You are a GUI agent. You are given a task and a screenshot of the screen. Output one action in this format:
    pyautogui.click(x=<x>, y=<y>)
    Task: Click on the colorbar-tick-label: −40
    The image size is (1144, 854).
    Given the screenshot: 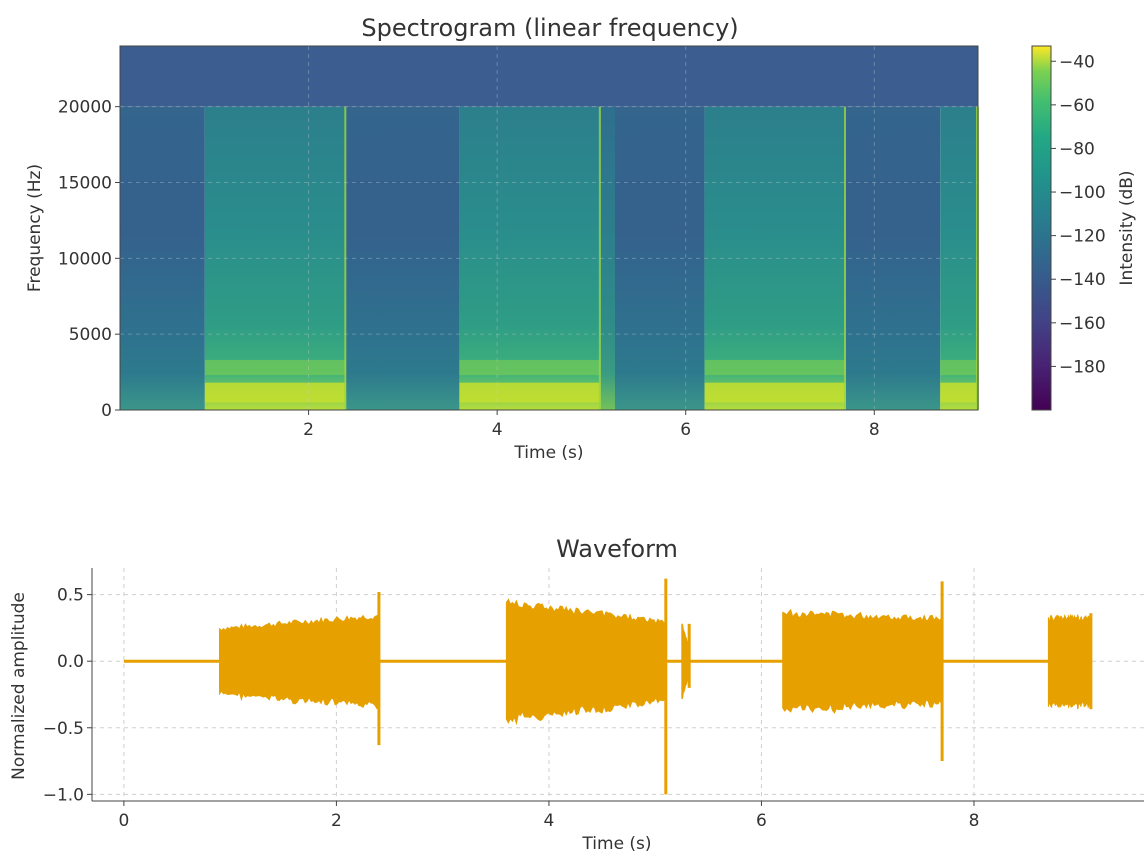 What is the action you would take?
    pyautogui.click(x=1077, y=62)
    